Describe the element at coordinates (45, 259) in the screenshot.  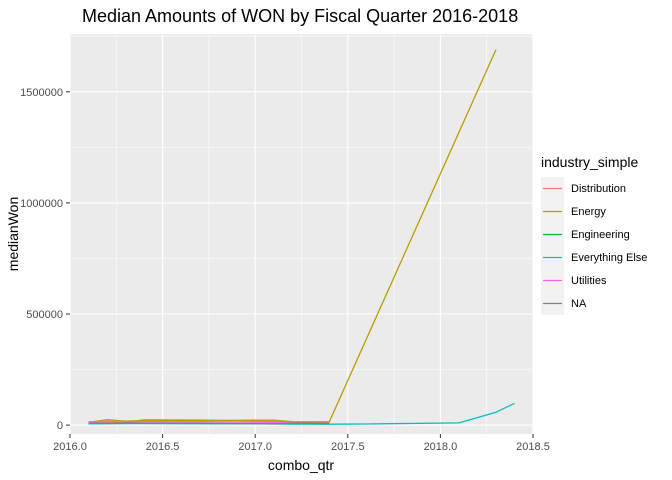
I see `y-axis: 0 500000 1000000 1500000` at that location.